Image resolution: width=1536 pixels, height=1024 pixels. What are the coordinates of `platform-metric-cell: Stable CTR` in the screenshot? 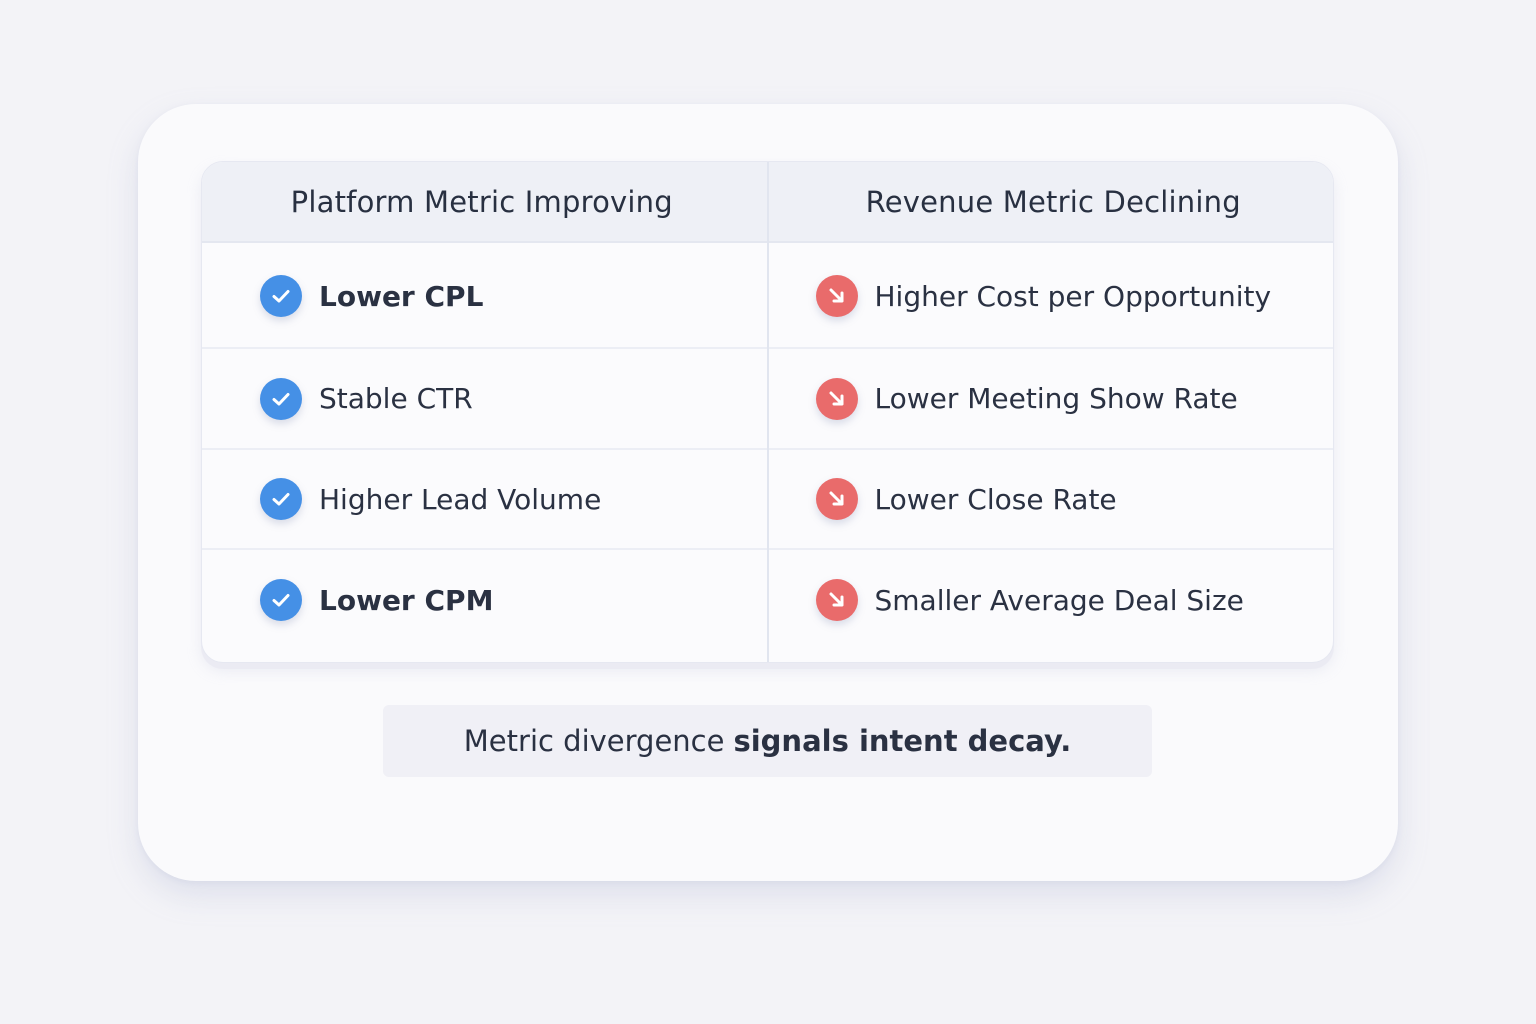 It's located at (485, 398).